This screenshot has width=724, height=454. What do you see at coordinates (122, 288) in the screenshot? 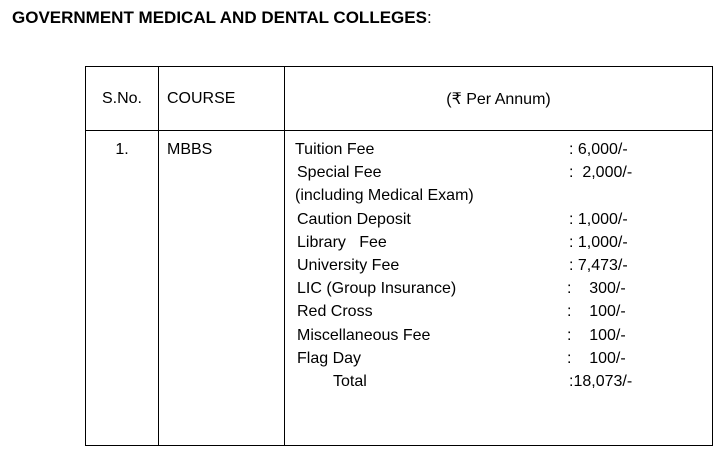
I see `cell-sno: 1.` at bounding box center [122, 288].